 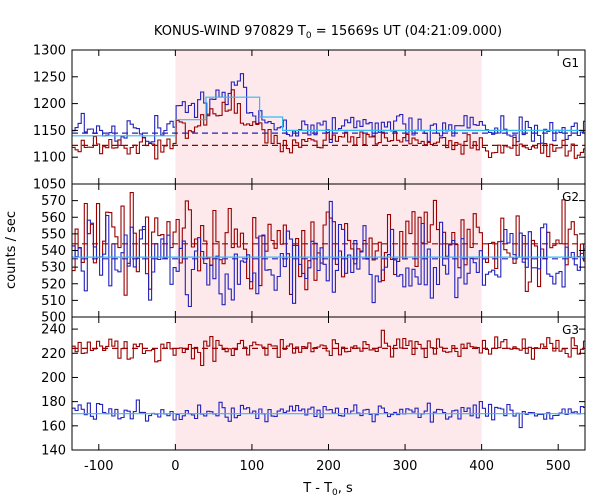 I want to click on chart-title-subscript: 0, so click(x=309, y=36).